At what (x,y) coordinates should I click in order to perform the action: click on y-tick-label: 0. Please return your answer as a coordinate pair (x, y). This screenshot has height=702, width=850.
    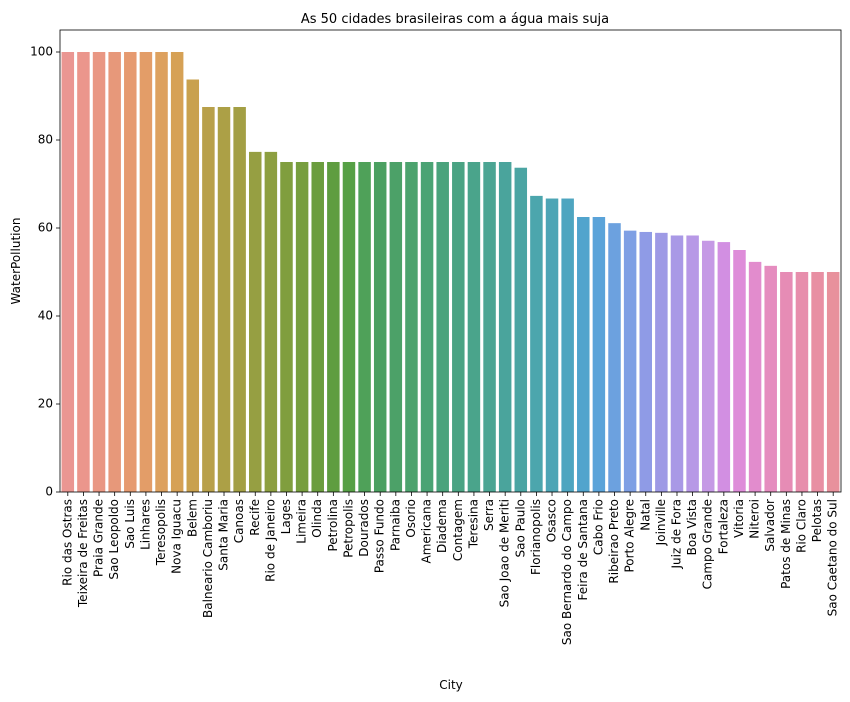
    Looking at the image, I should click on (49, 492).